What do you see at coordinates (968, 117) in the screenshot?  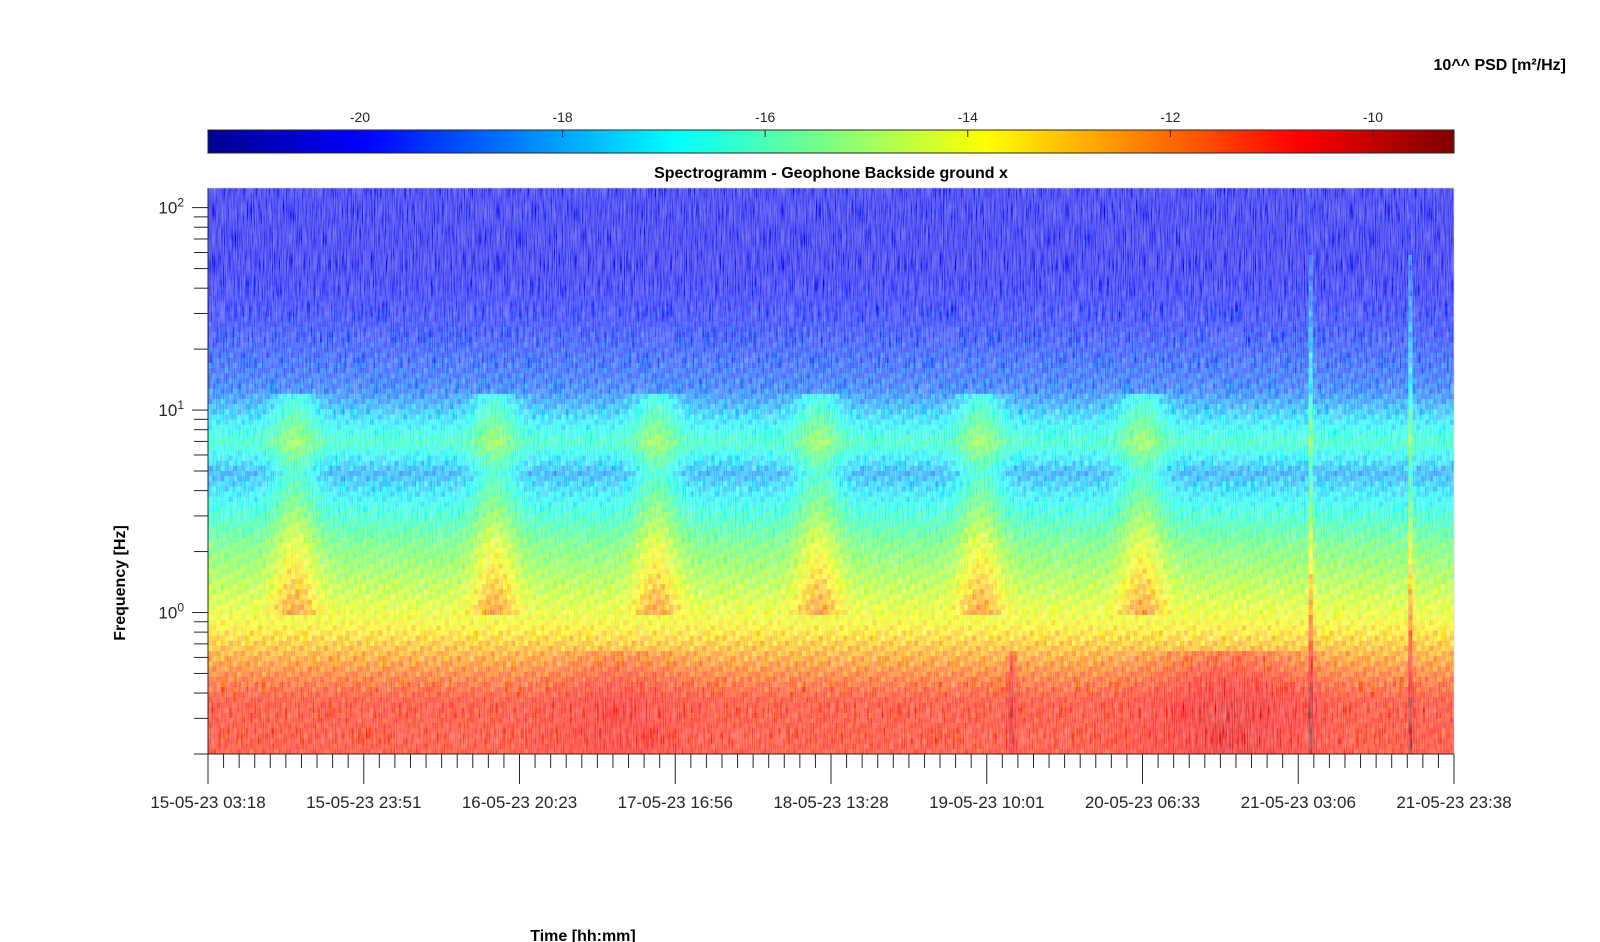 I see `colorbar-tick-label: -14` at bounding box center [968, 117].